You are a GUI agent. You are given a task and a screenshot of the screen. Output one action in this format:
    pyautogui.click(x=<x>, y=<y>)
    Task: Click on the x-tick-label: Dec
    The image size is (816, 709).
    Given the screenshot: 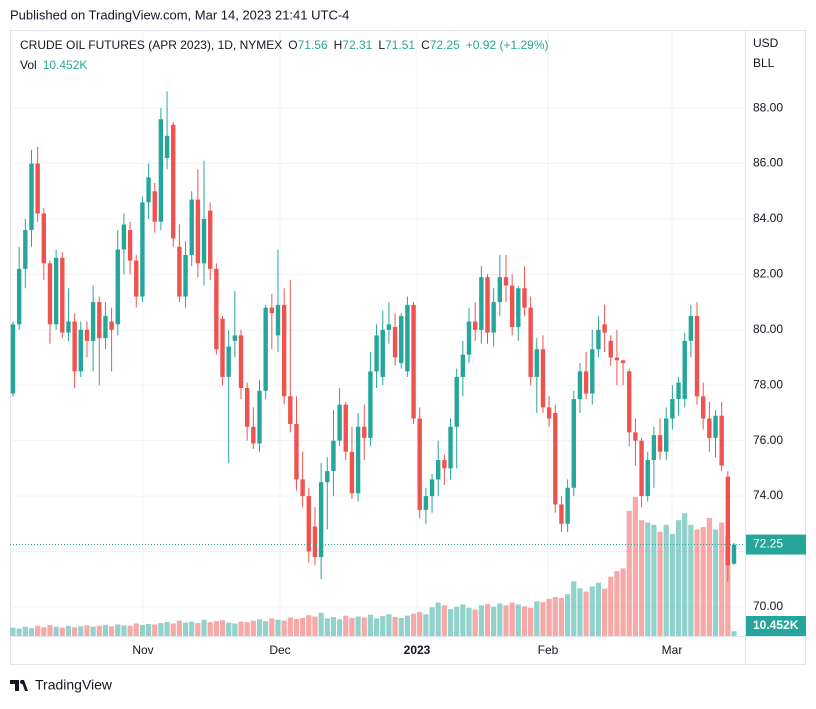 What is the action you would take?
    pyautogui.click(x=279, y=650)
    